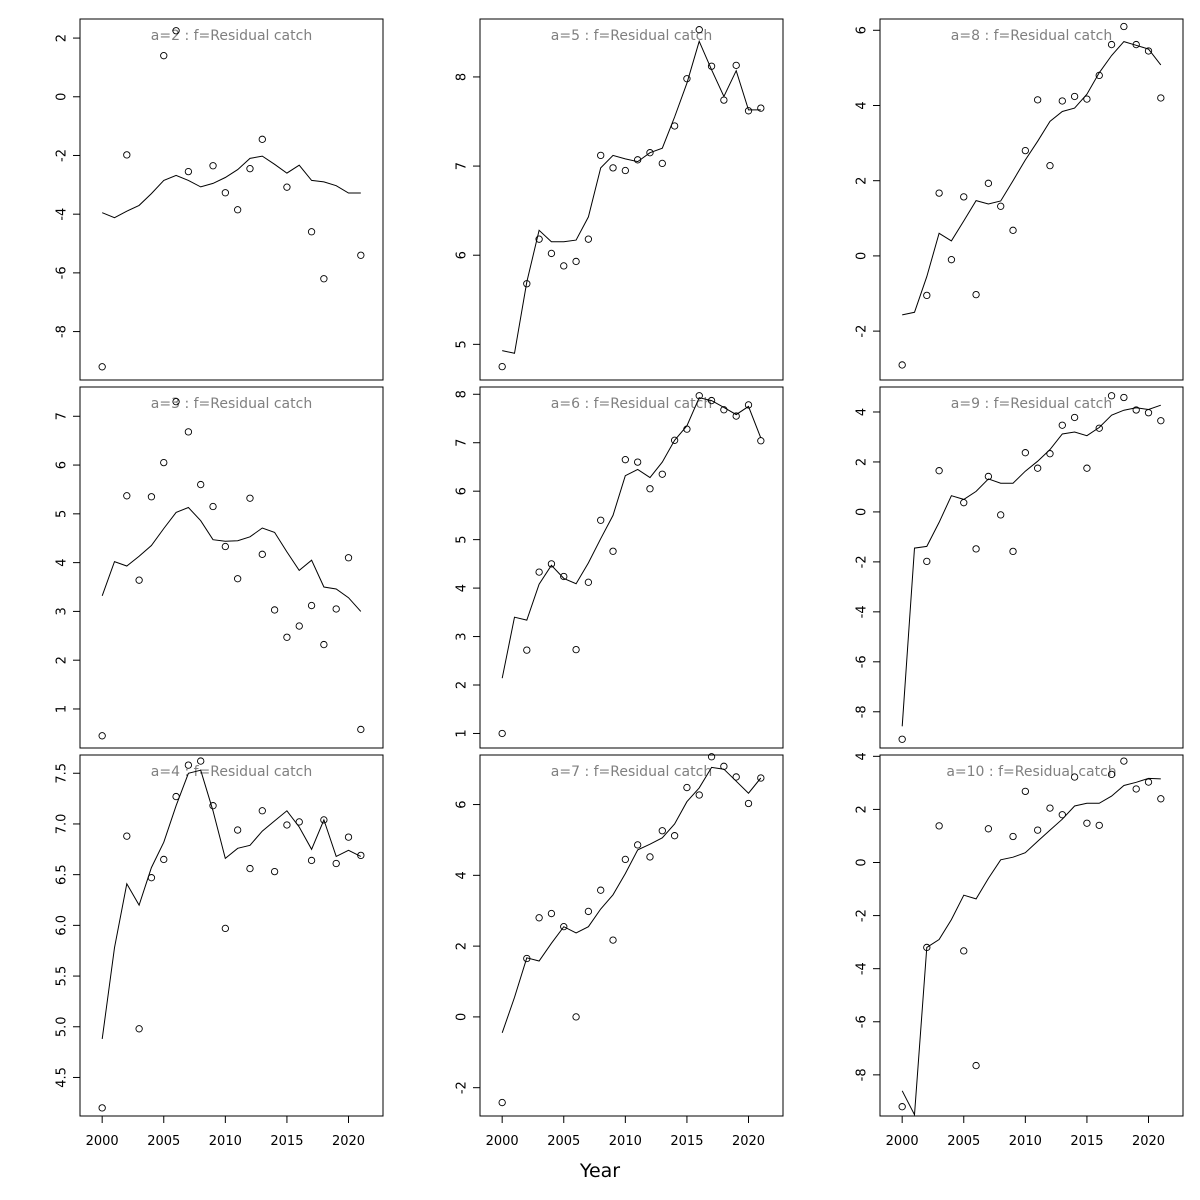 Image resolution: width=1200 pixels, height=1200 pixels. Describe the element at coordinates (231, 772) in the screenshot. I see `panel-title: a=4 : f=Residual catch` at that location.